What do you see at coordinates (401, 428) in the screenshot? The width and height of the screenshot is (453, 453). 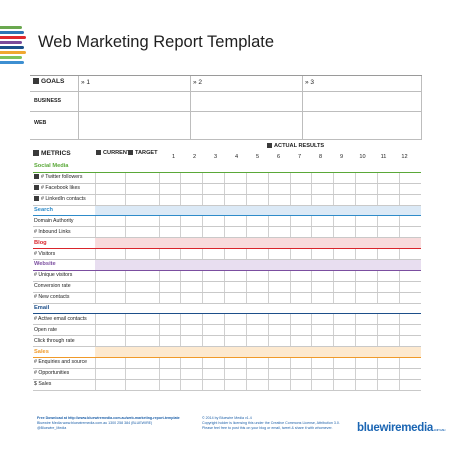 I see `bluewiremedia-logo: bluewiremedia.com.au` at bounding box center [401, 428].